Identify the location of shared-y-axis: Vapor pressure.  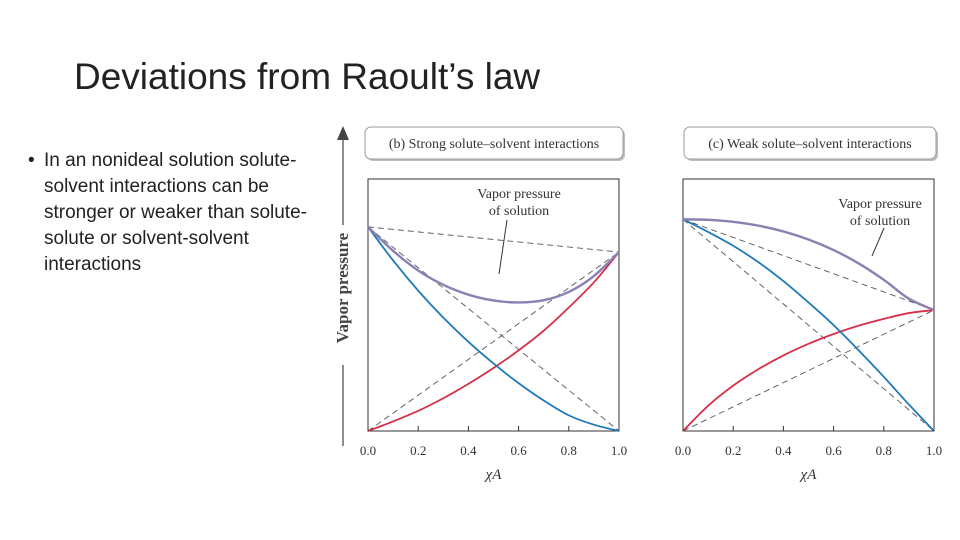
(342, 286).